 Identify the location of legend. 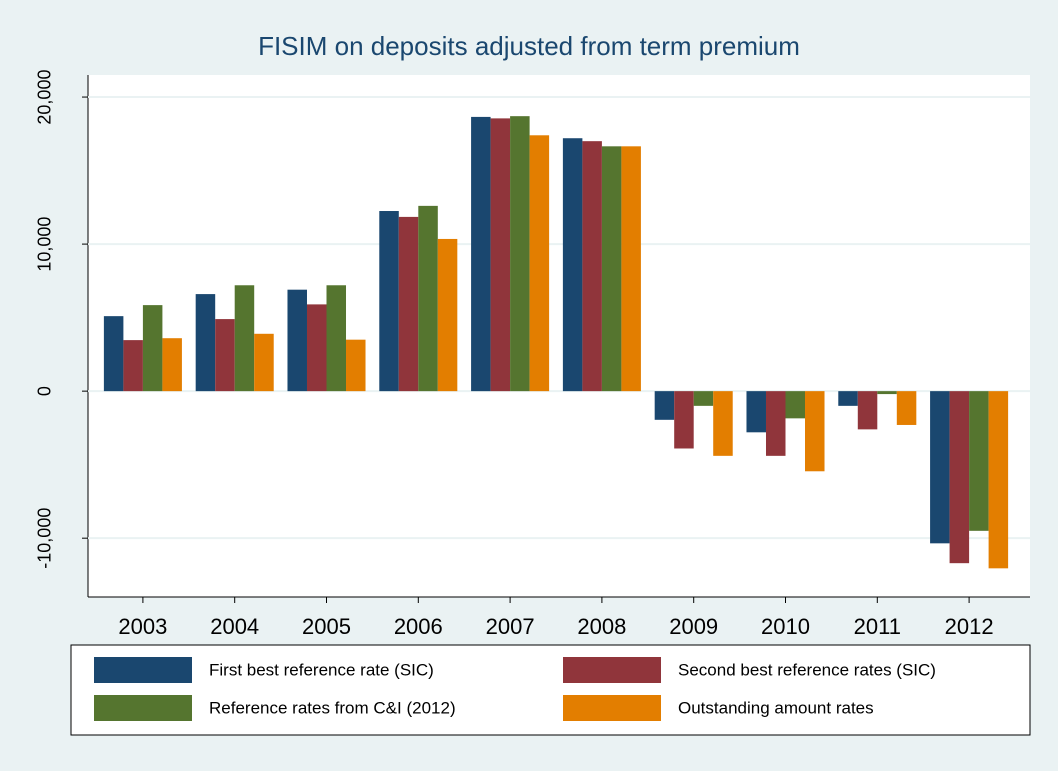
(550, 690).